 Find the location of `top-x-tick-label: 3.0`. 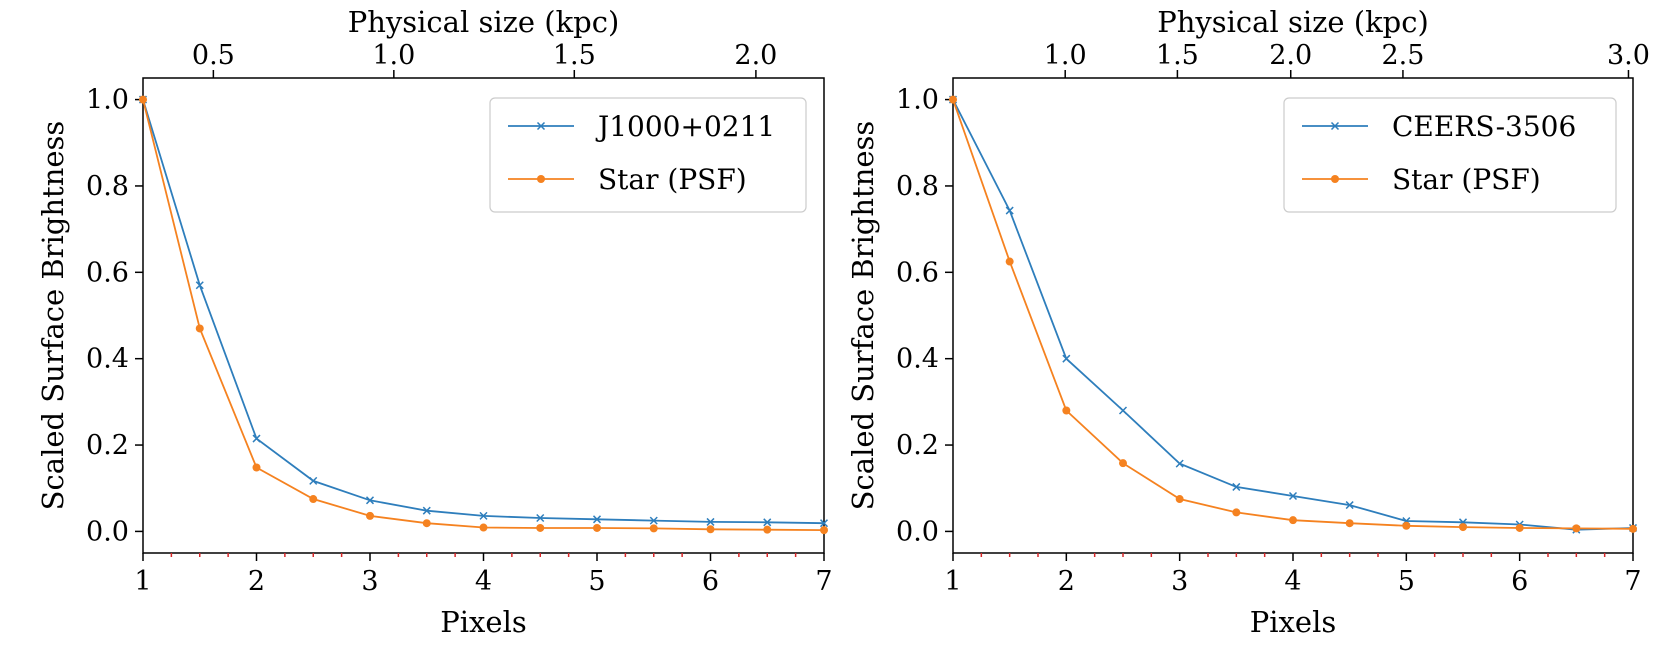

top-x-tick-label: 3.0 is located at coordinates (1628, 55).